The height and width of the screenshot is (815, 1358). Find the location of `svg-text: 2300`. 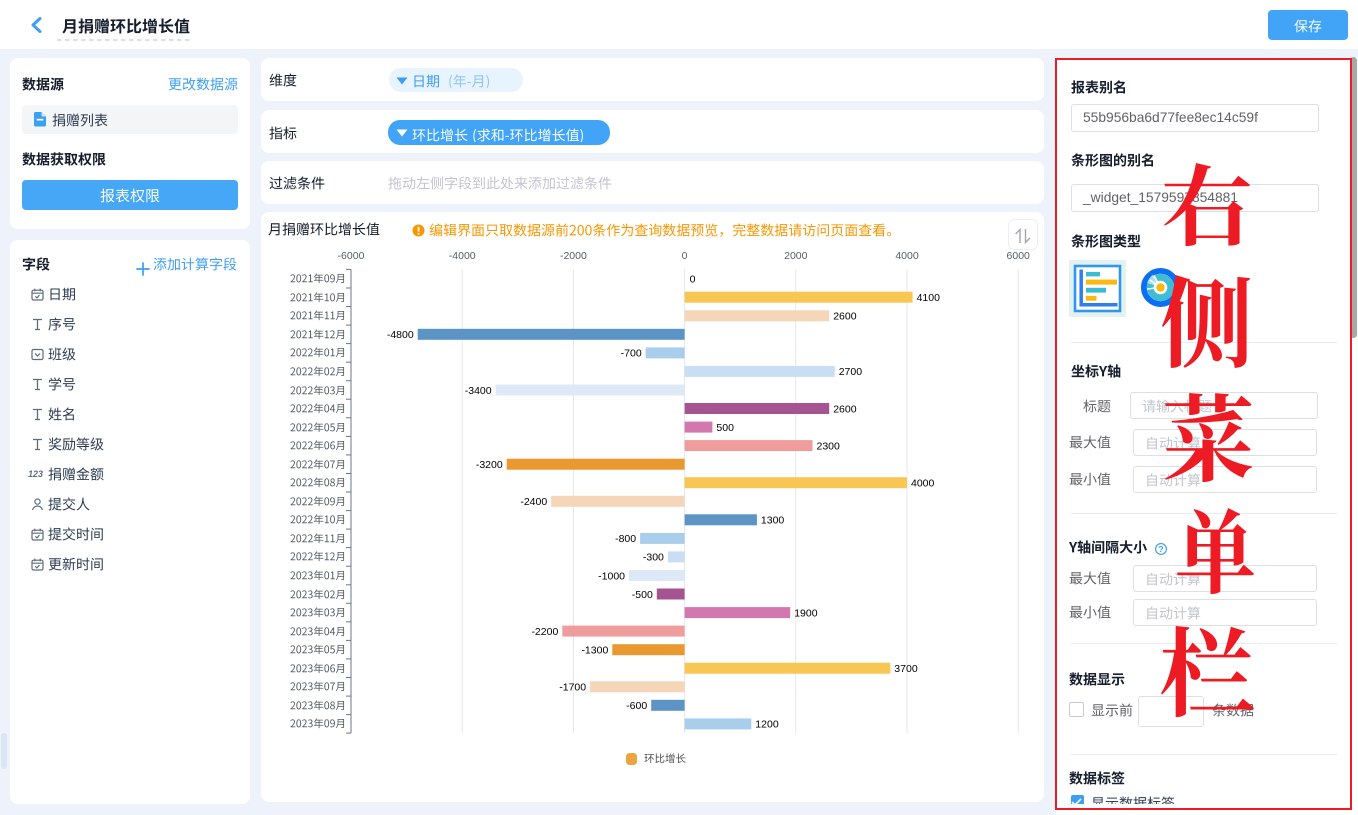

svg-text: 2300 is located at coordinates (829, 446).